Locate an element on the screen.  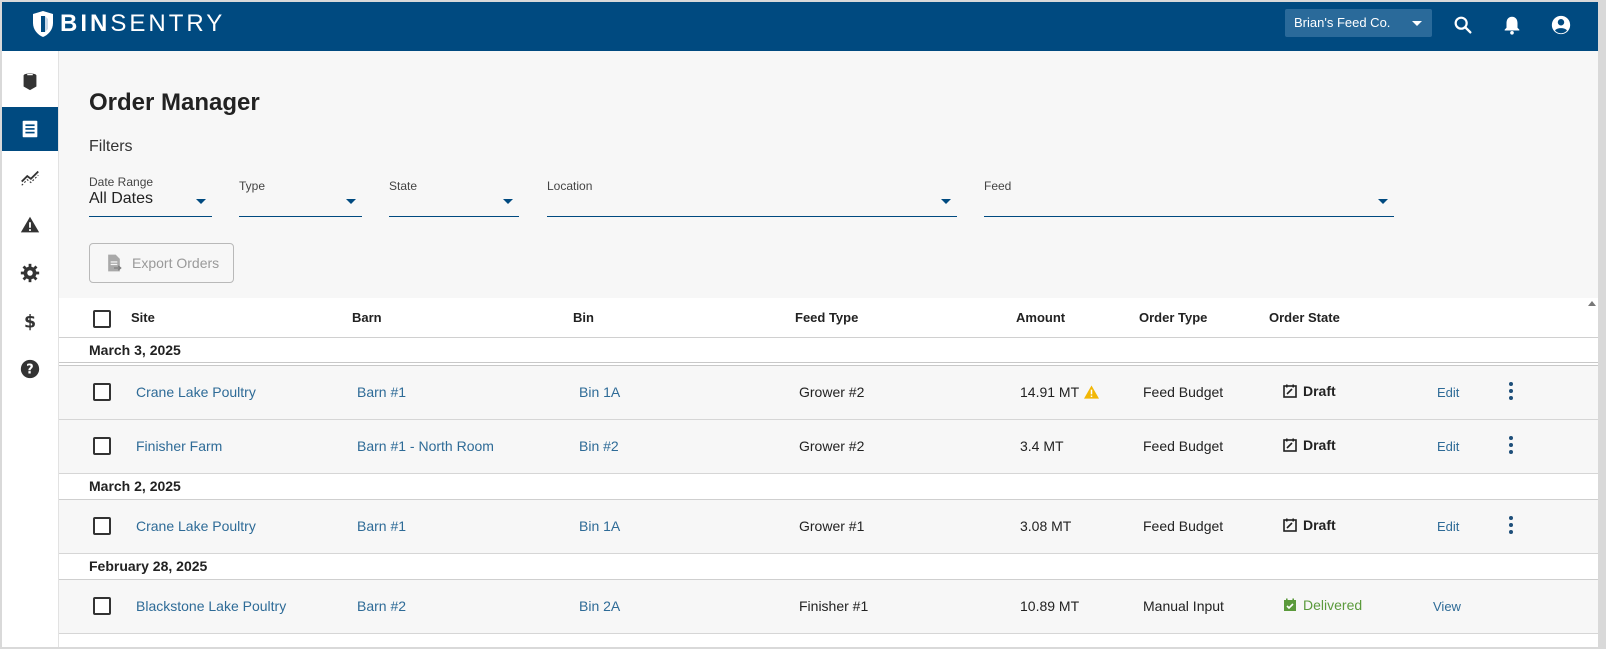
bin-link: Bin #2 is located at coordinates (599, 446).